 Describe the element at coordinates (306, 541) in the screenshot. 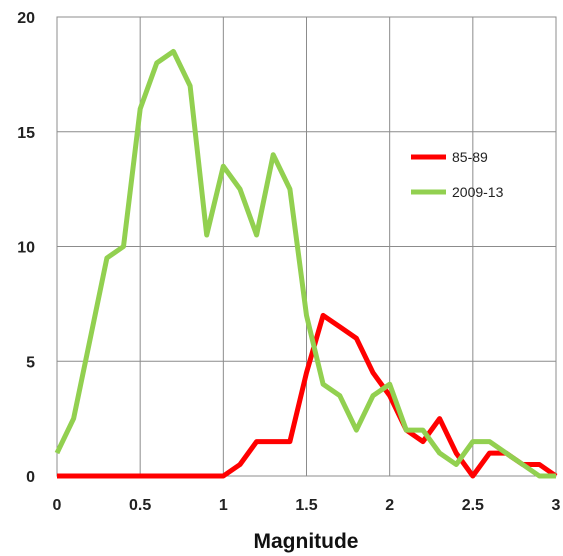

I see `x-axis-title: Magnitude` at that location.